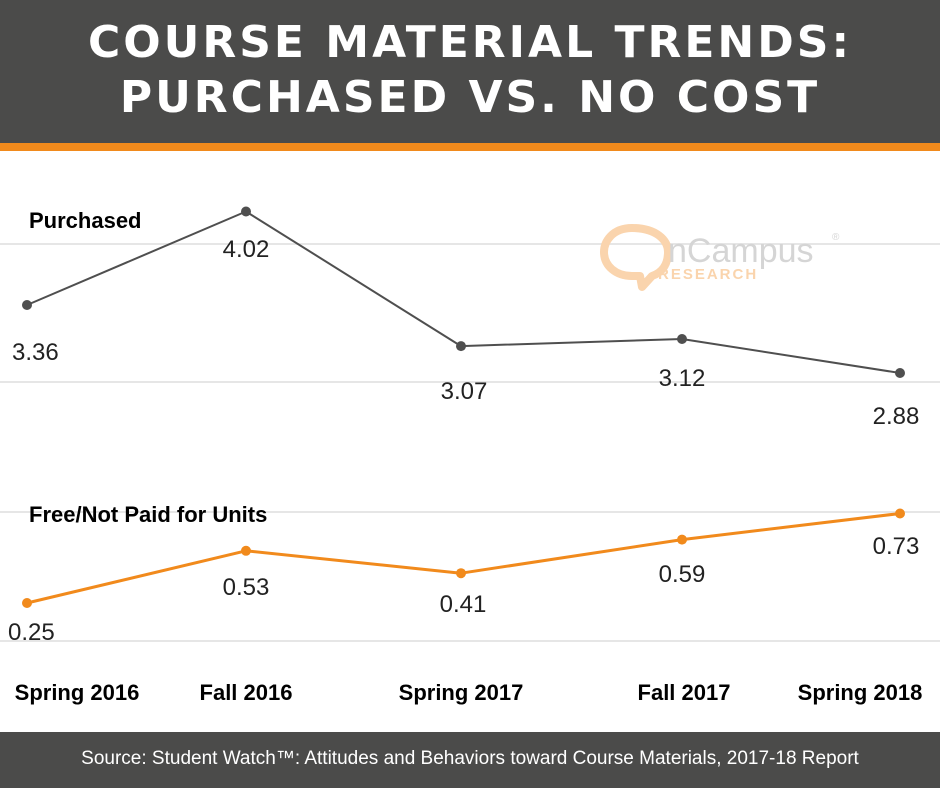 The height and width of the screenshot is (788, 940). Describe the element at coordinates (682, 574) in the screenshot. I see `free-data-label: 0.59` at that location.